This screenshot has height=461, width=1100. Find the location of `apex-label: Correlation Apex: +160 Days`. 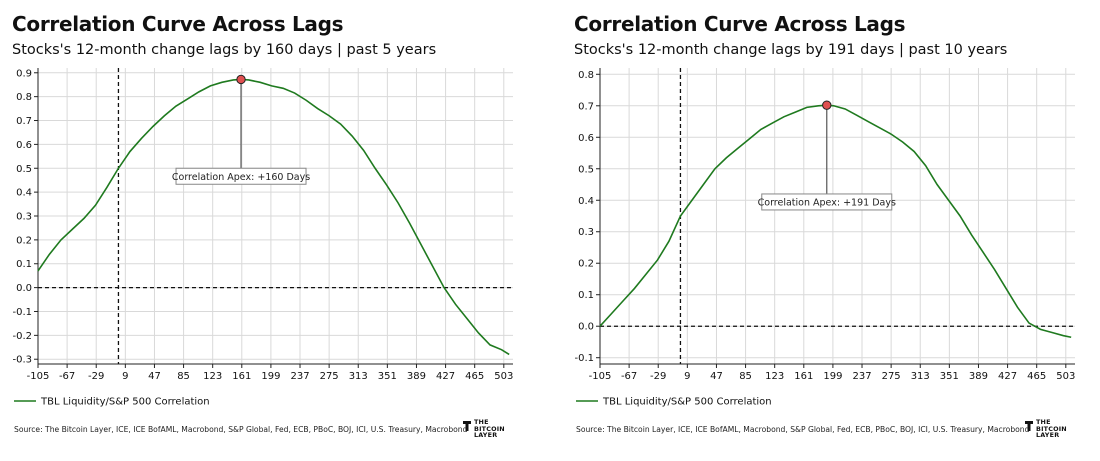

apex-label: Correlation Apex: +160 Days is located at coordinates (241, 177).